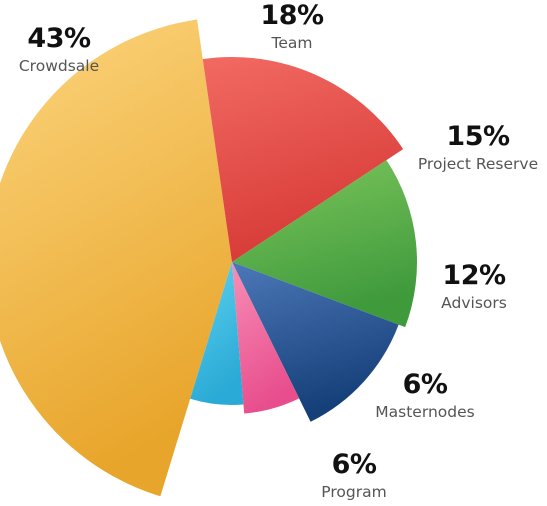  Describe the element at coordinates (474, 275) in the screenshot. I see `advisors-percent-label: 12%` at that location.